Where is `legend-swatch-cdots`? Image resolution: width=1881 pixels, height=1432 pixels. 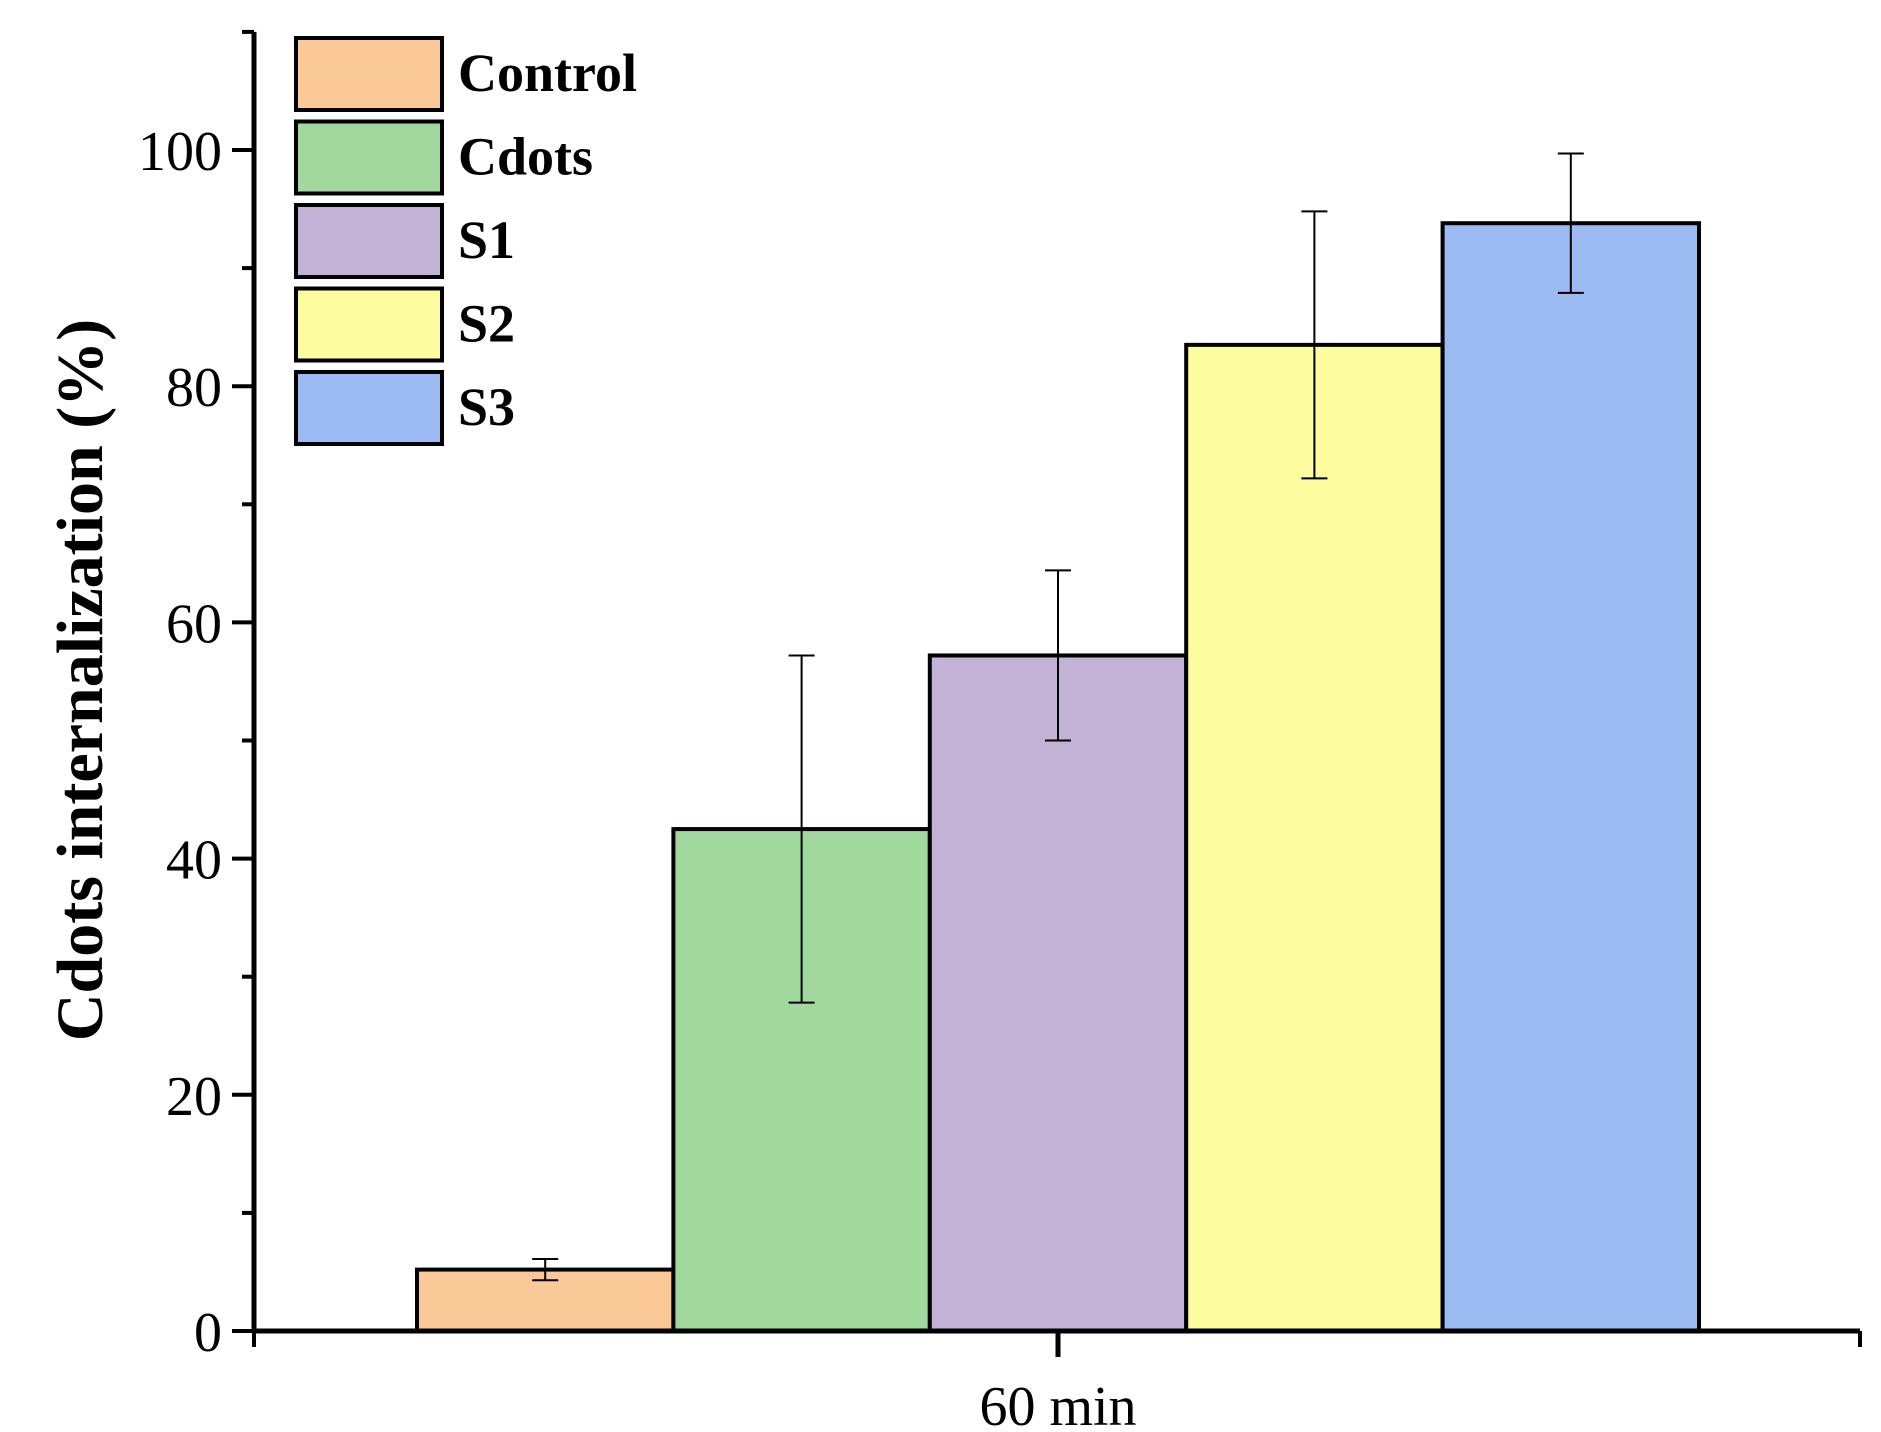
legend-swatch-cdots is located at coordinates (369, 157).